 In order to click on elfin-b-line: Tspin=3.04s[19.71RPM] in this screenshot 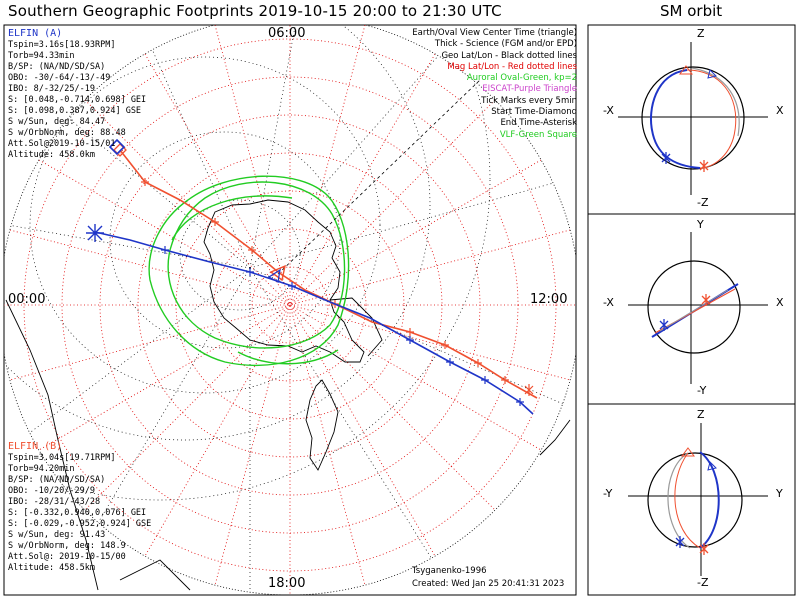, I will do `click(62, 458)`.